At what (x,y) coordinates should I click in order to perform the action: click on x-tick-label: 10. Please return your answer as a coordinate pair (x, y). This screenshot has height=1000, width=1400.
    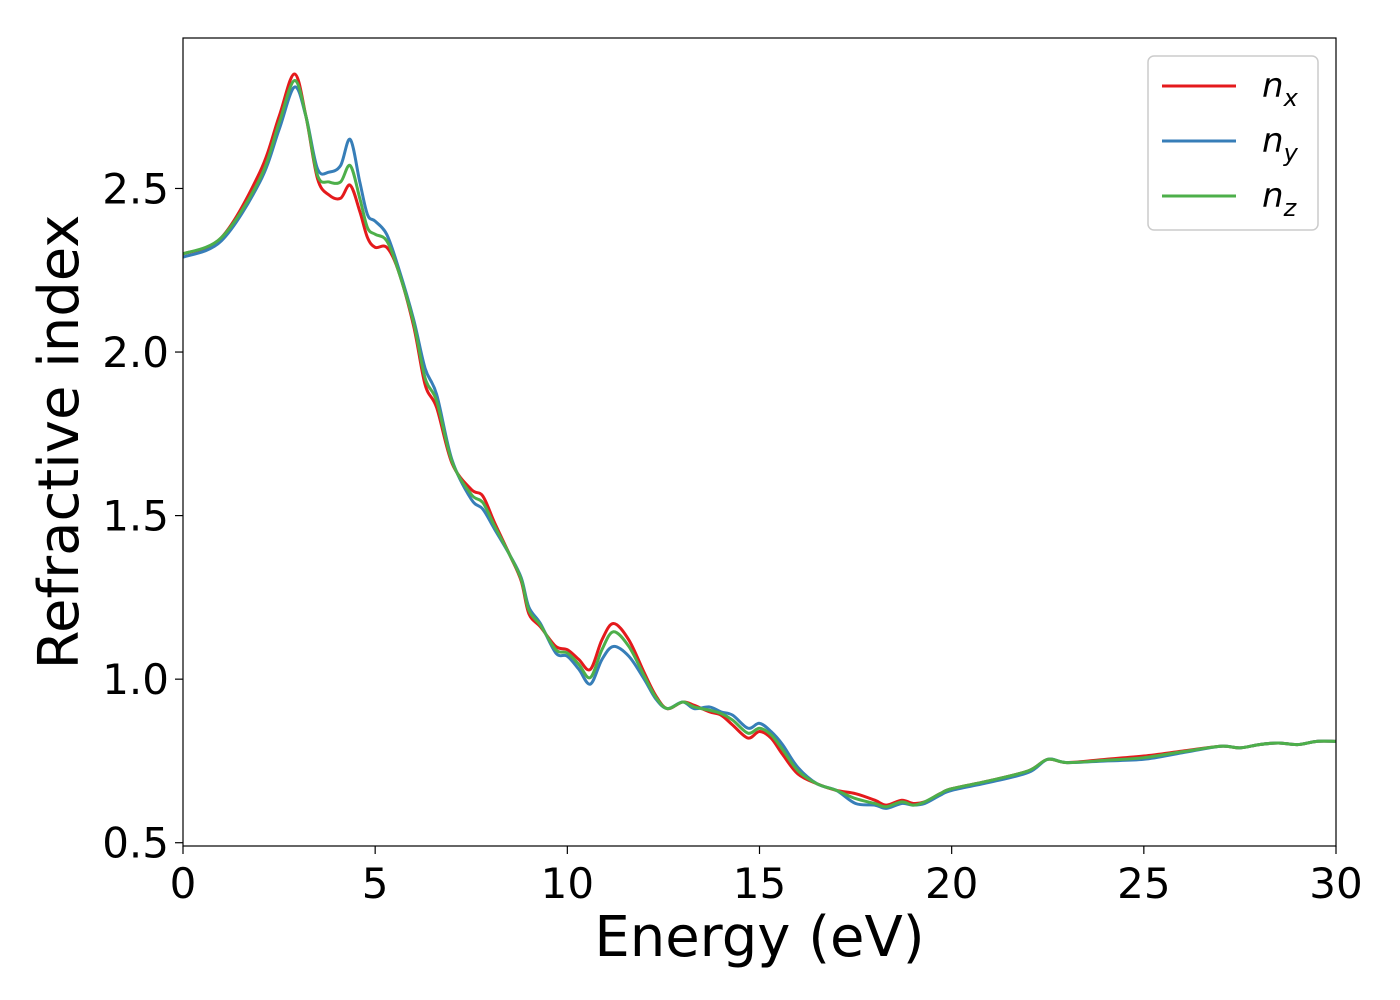
    Looking at the image, I should click on (567, 883).